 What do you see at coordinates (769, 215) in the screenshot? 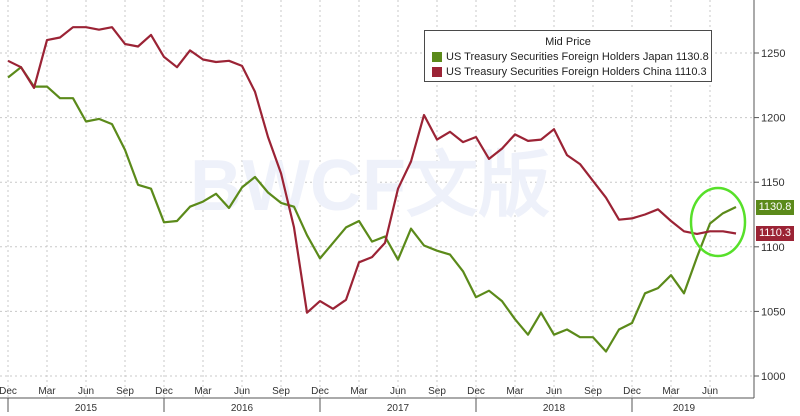
I see `y-axis-ticks: 1000 1050 1100 1150 1200 1250` at bounding box center [769, 215].